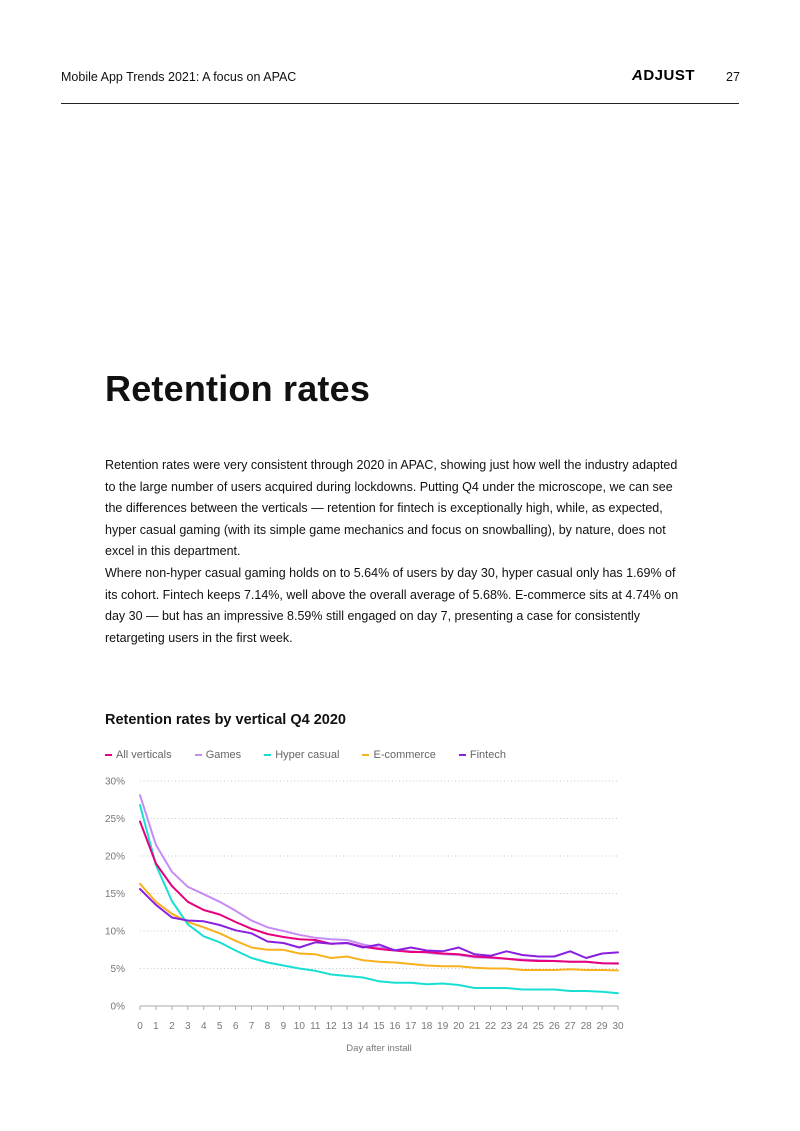 The width and height of the screenshot is (800, 1131). I want to click on x-tick-label: 9, so click(284, 1026).